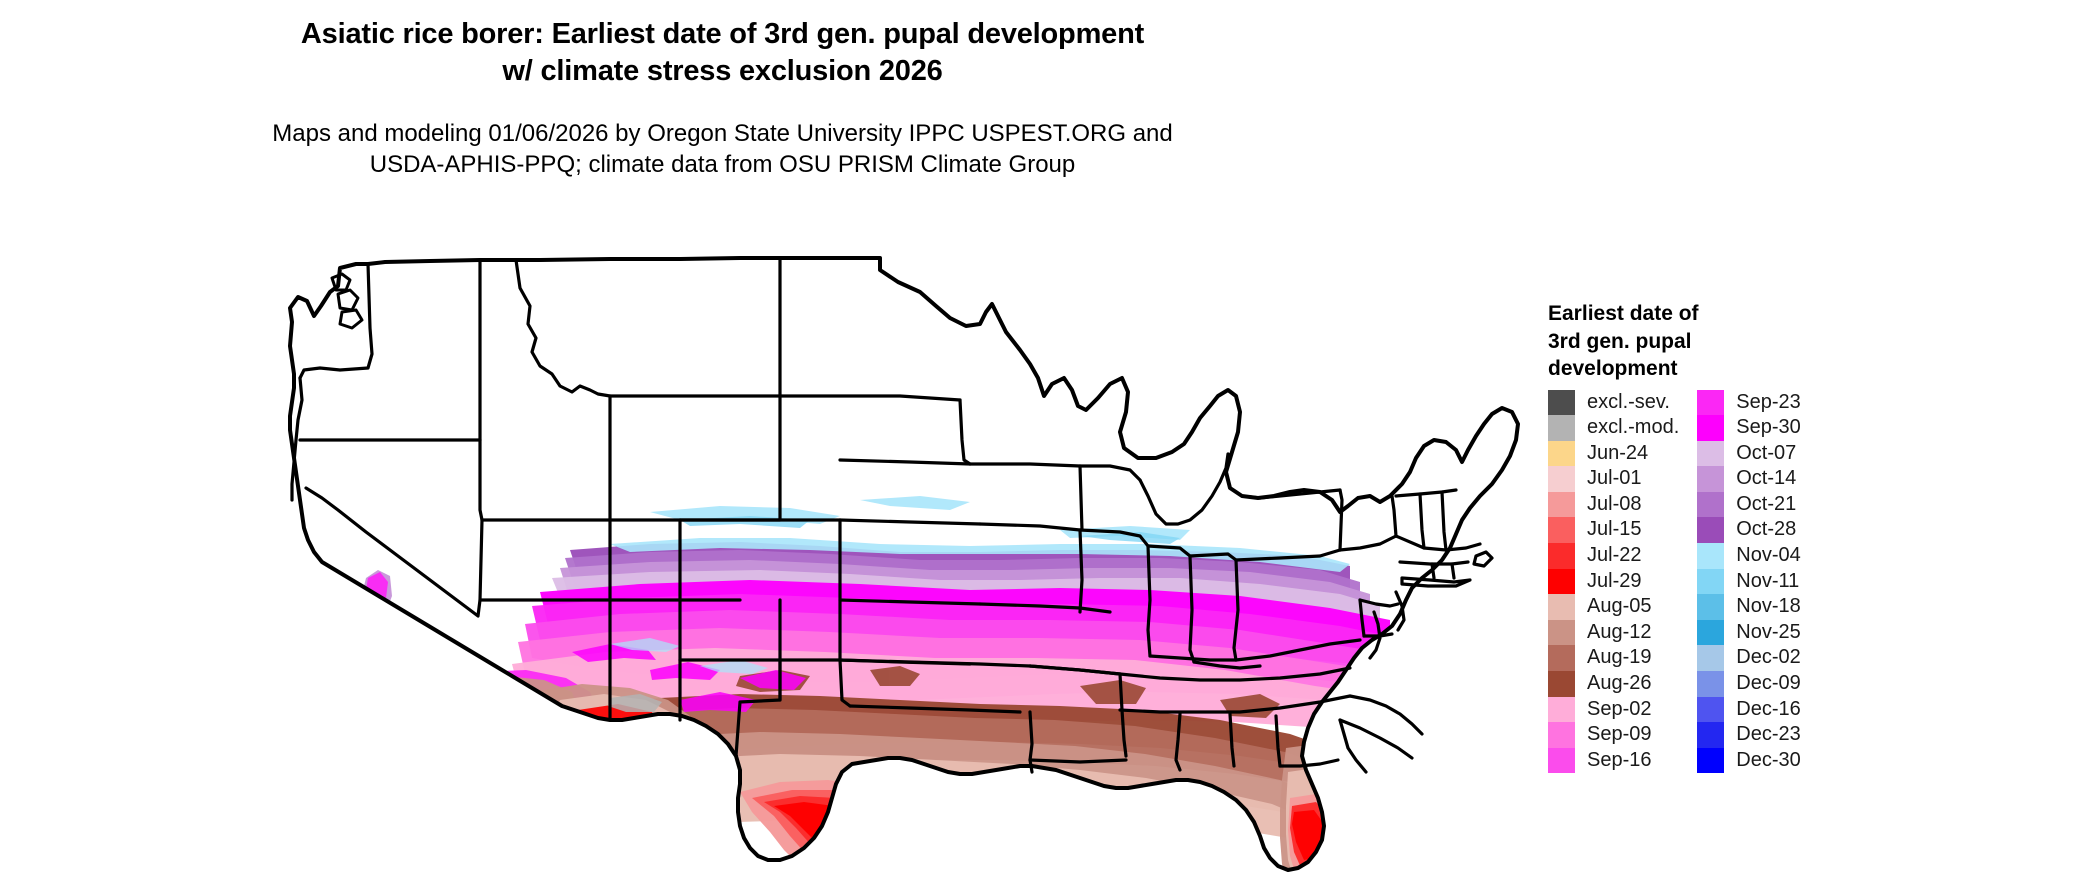 Image resolution: width=2100 pixels, height=892 pixels. I want to click on legend-entry-label: excl.-sev., so click(1628, 401).